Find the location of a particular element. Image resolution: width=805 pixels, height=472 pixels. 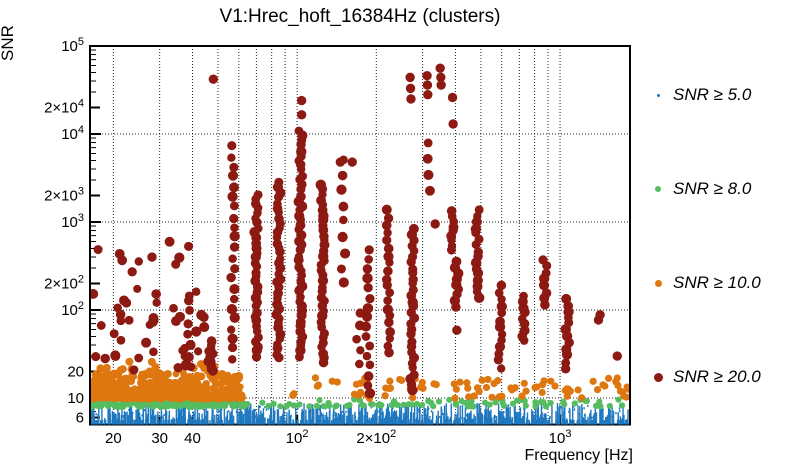

svg-text: 10⁵ is located at coordinates (72, 45).